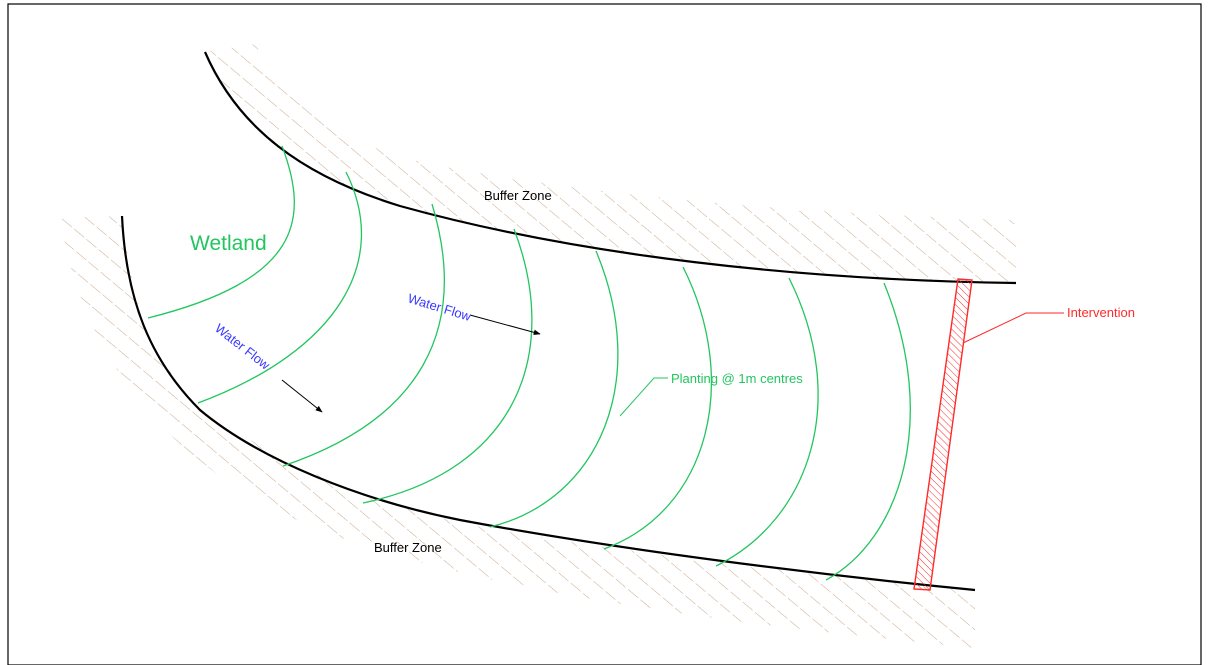 The height and width of the screenshot is (665, 1209). I want to click on buffer-zone-top-label: Buffer Zone, so click(518, 195).